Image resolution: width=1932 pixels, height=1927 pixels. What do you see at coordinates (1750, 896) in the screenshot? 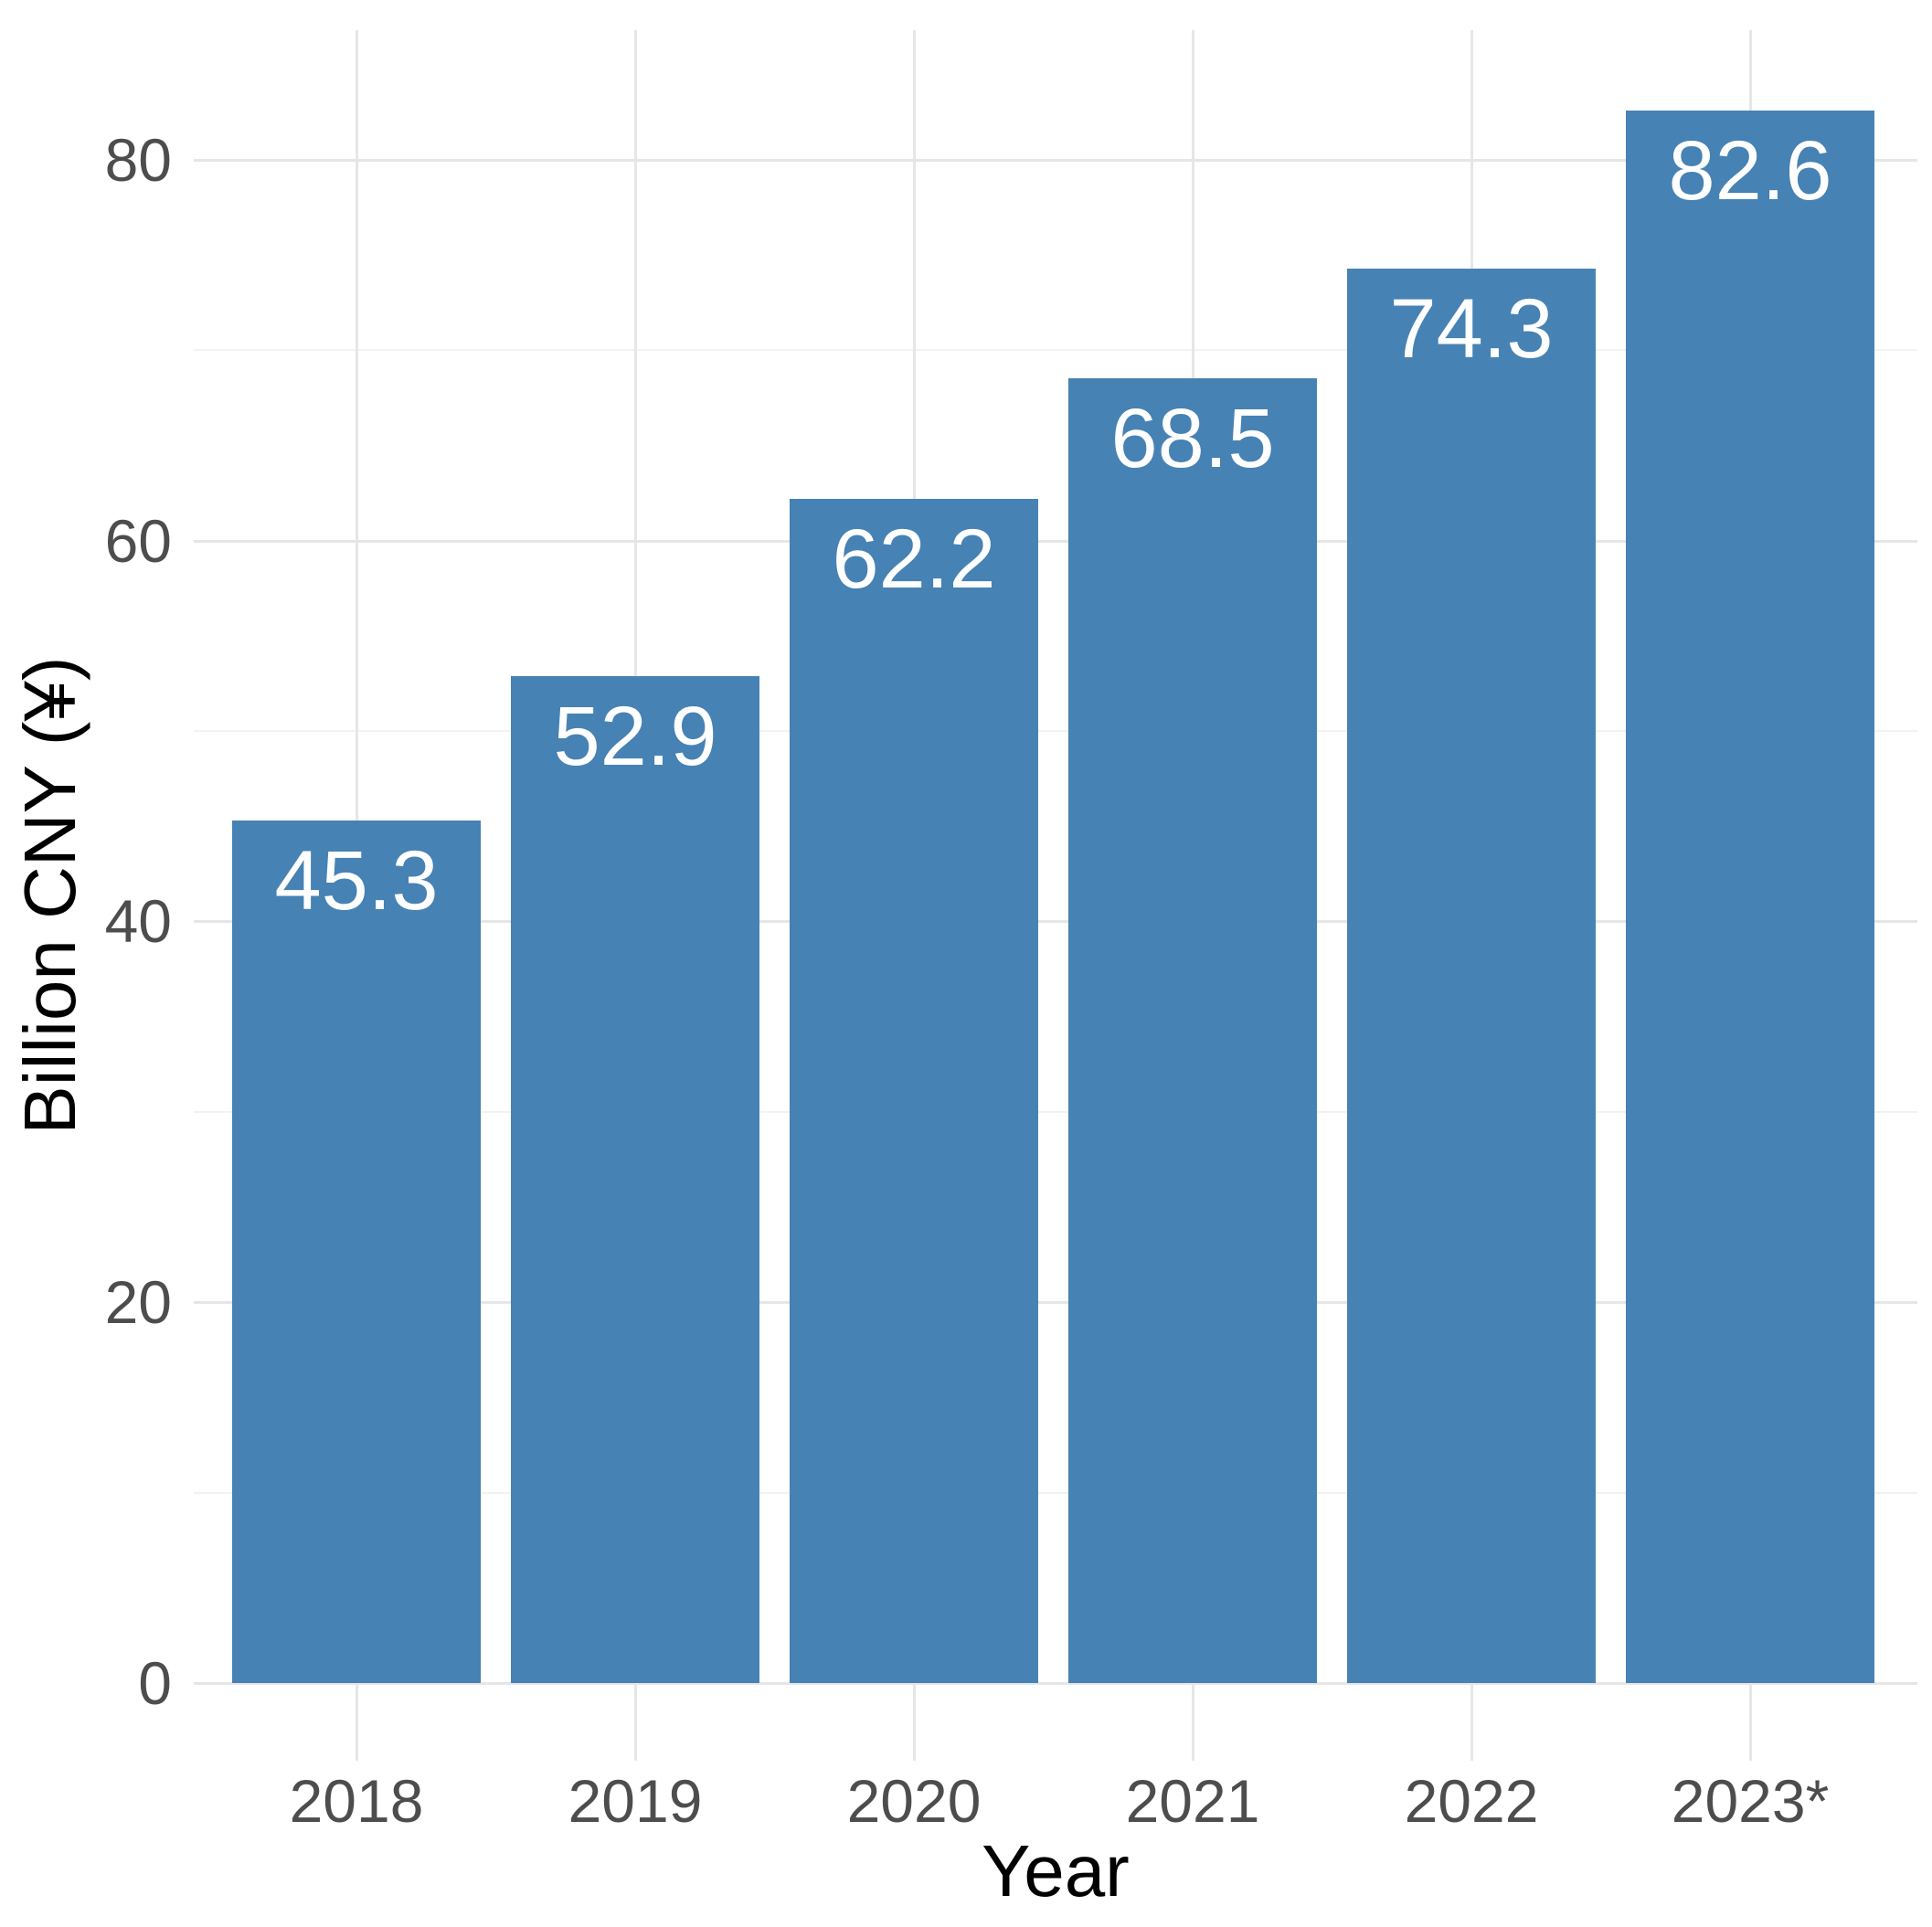
I see `bar-2023*: 82.6` at bounding box center [1750, 896].